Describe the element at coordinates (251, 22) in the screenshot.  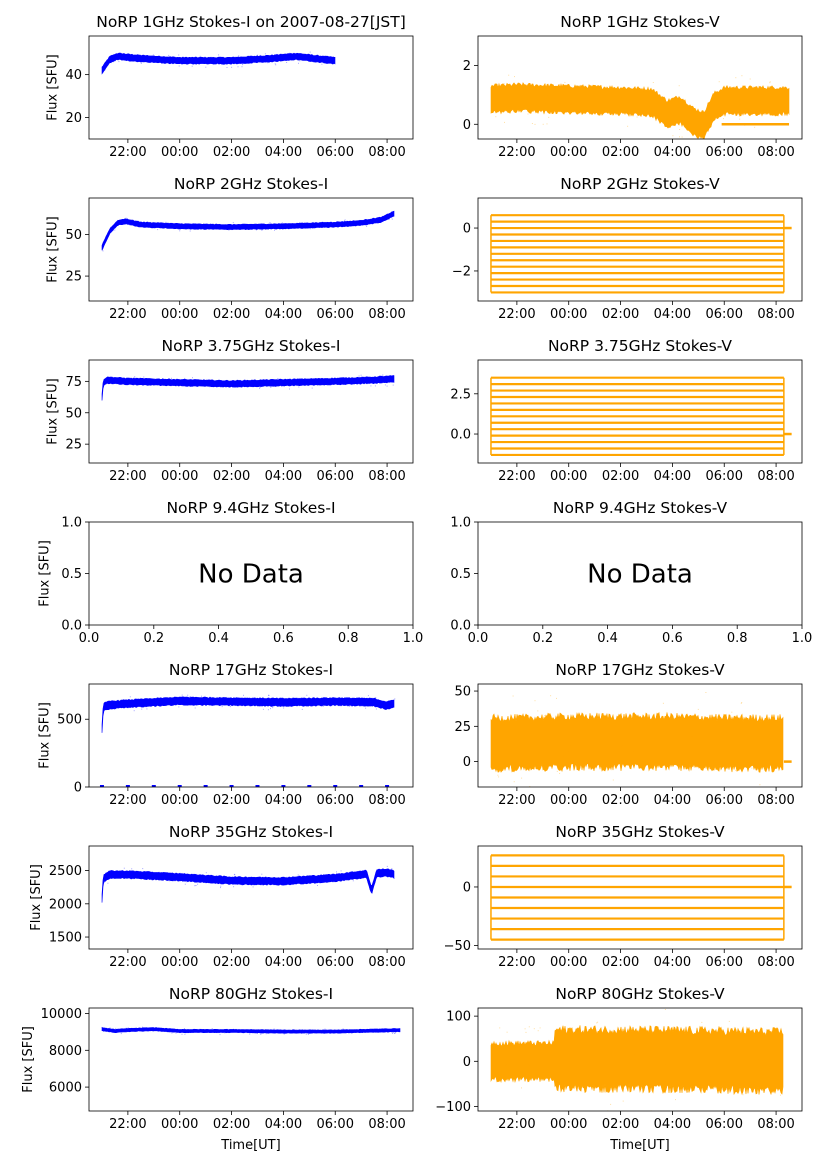
I see `subplot-title: NoRP 1GHz Stokes-I on 2007-08-27[JST]` at that location.